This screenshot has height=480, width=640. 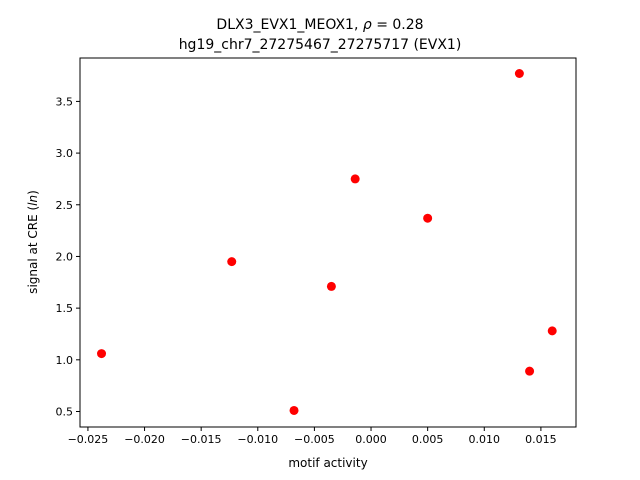 What do you see at coordinates (65, 256) in the screenshot?
I see `y-tick-label: 2.0` at bounding box center [65, 256].